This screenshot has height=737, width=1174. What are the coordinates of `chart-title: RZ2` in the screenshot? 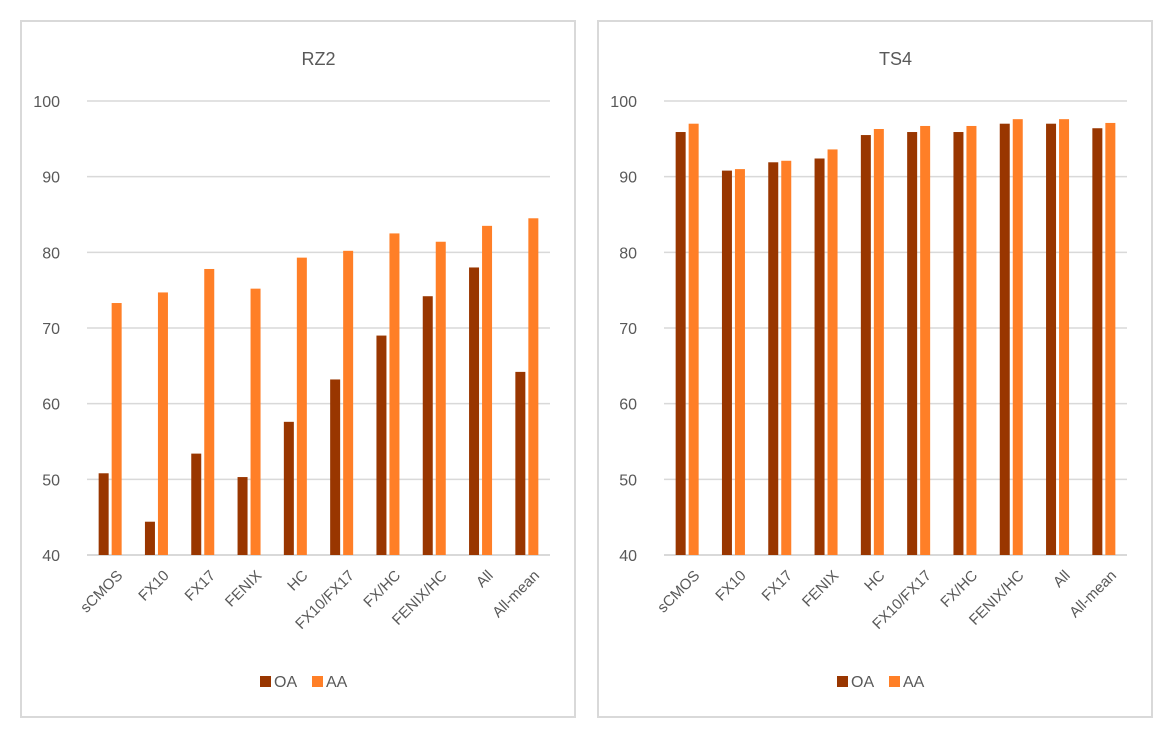 It's located at (318, 59).